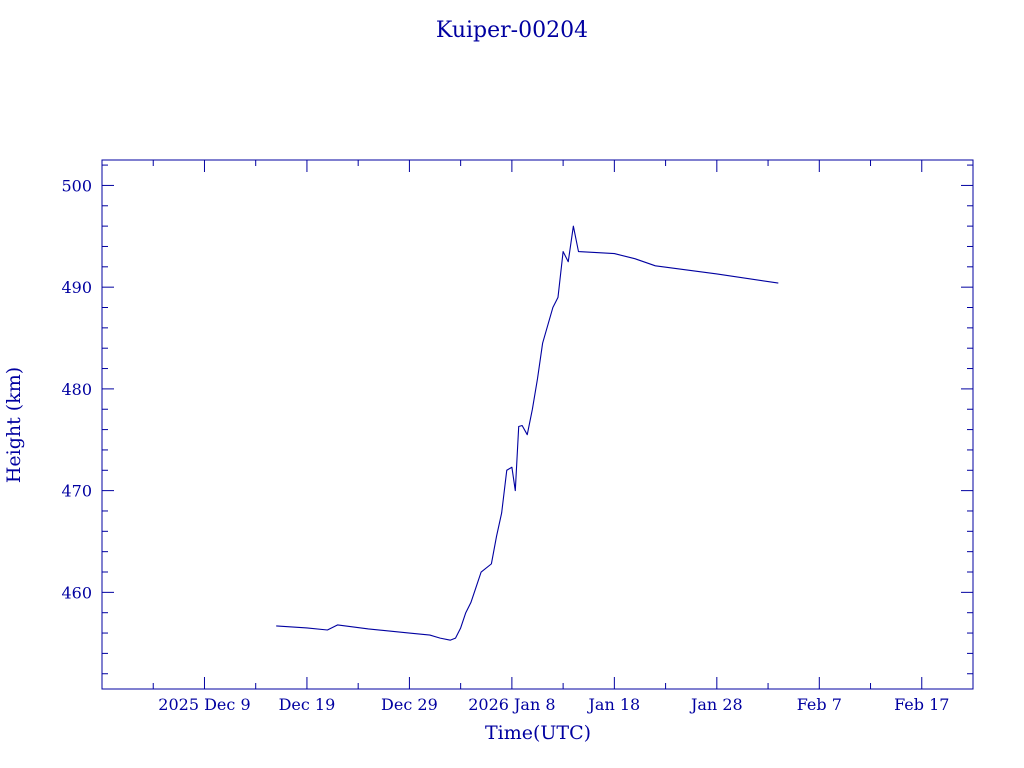 This screenshot has width=1024, height=768. I want to click on x-tick-label: Feb 17, so click(921, 704).